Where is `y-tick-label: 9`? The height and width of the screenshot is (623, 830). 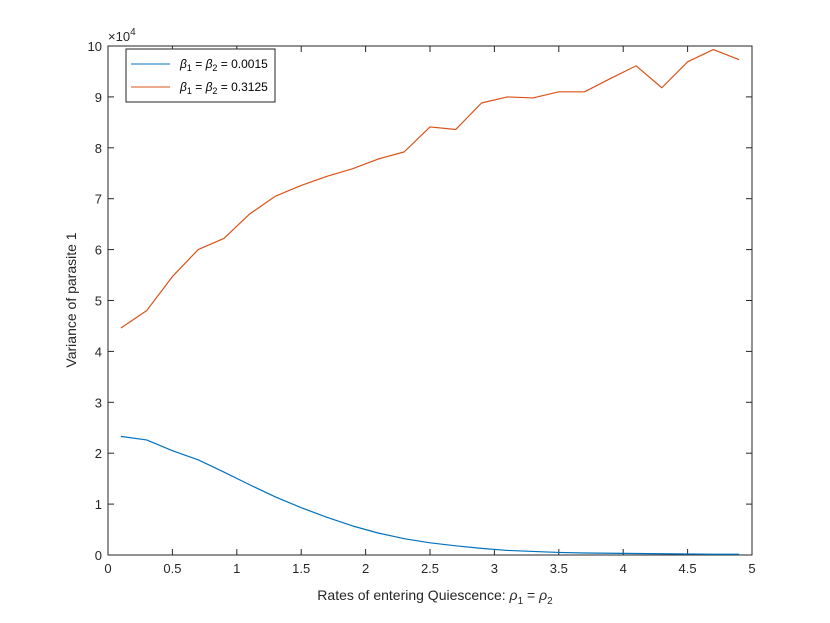 y-tick-label: 9 is located at coordinates (98, 97).